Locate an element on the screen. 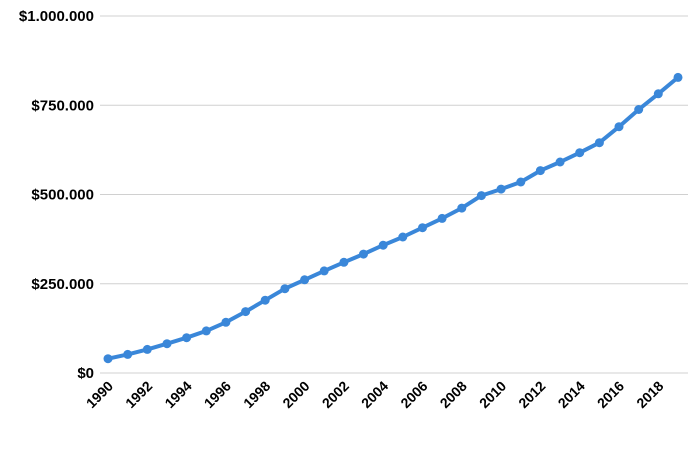  x-tick-label: 1996 is located at coordinates (217, 394).